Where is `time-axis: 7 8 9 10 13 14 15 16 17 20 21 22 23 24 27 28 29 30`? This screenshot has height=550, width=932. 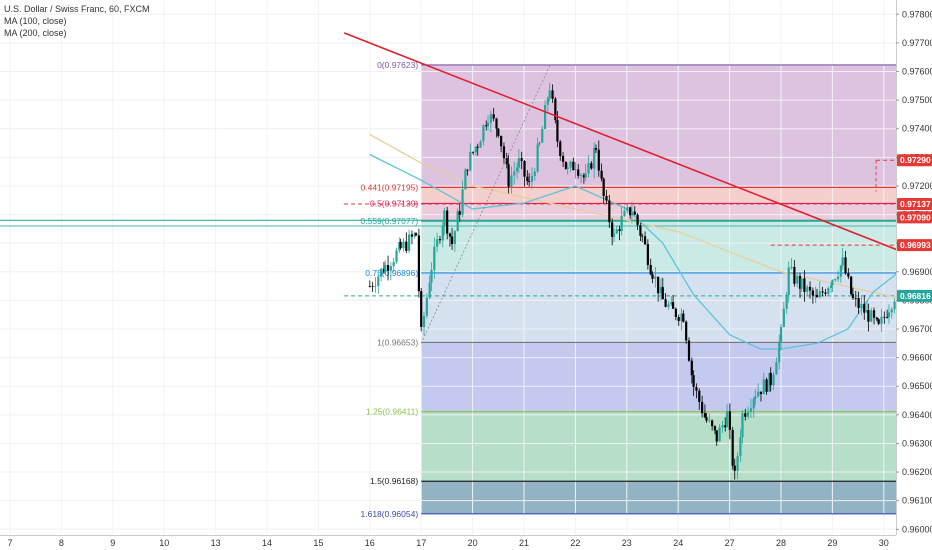
time-axis: 7 8 9 10 13 14 15 16 17 20 21 22 23 24 27 28 29 30 is located at coordinates (448, 542).